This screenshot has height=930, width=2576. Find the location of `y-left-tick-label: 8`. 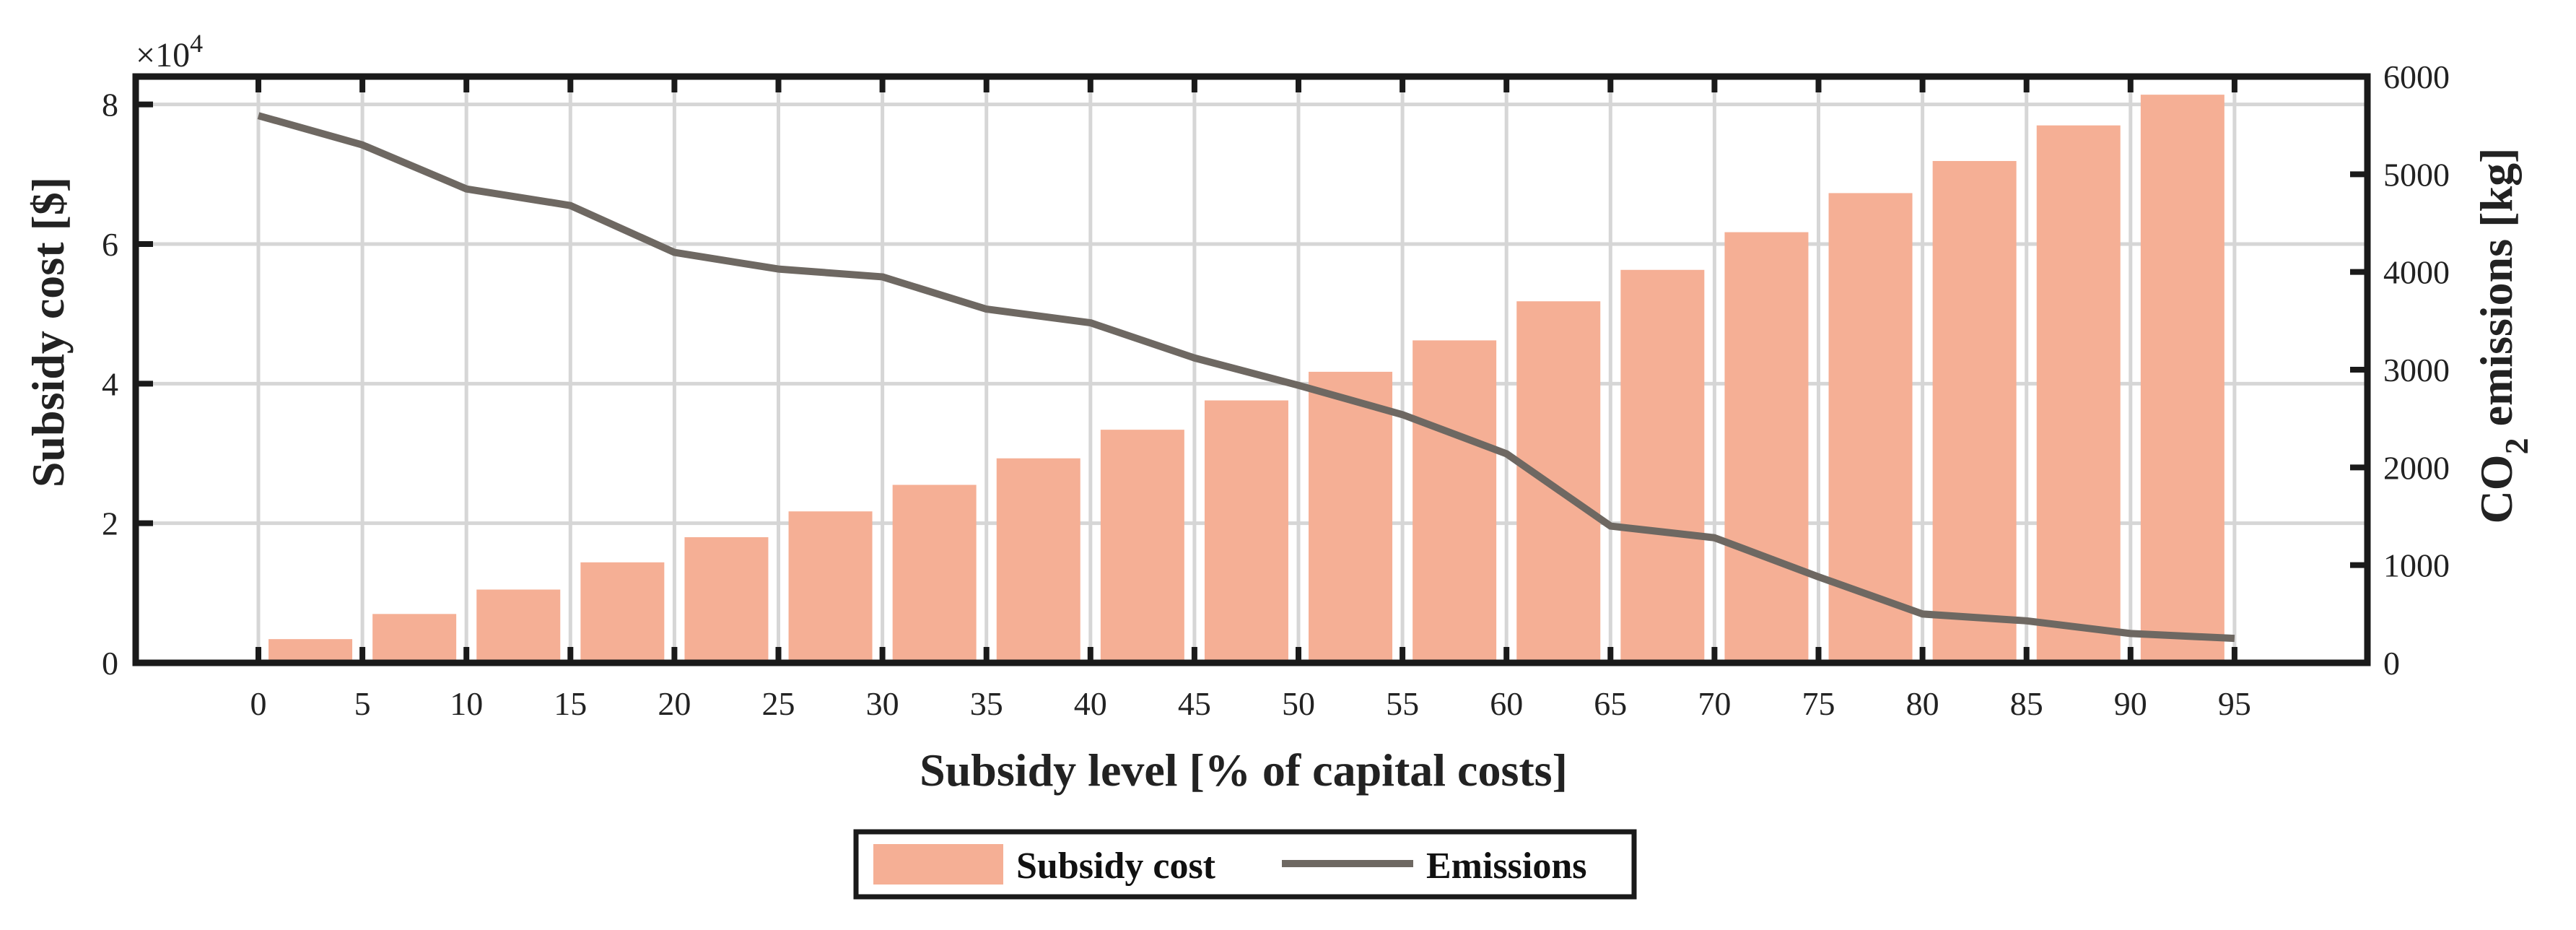

y-left-tick-label: 8 is located at coordinates (110, 105).